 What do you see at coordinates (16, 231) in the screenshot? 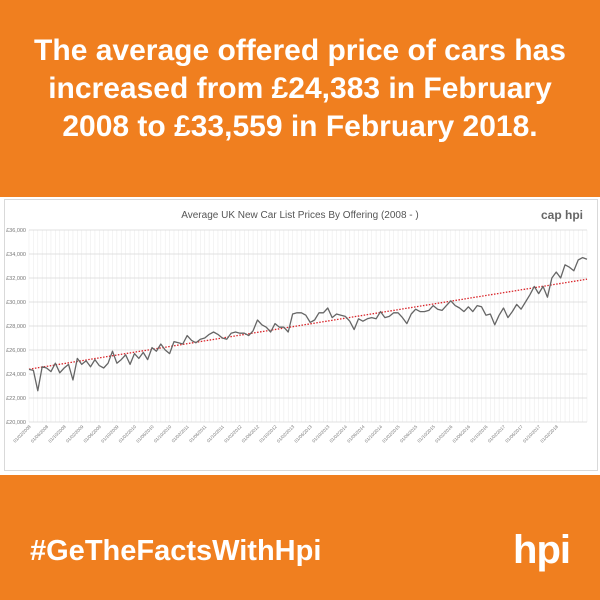
I see `y-tick-label: £36,000` at bounding box center [16, 231].